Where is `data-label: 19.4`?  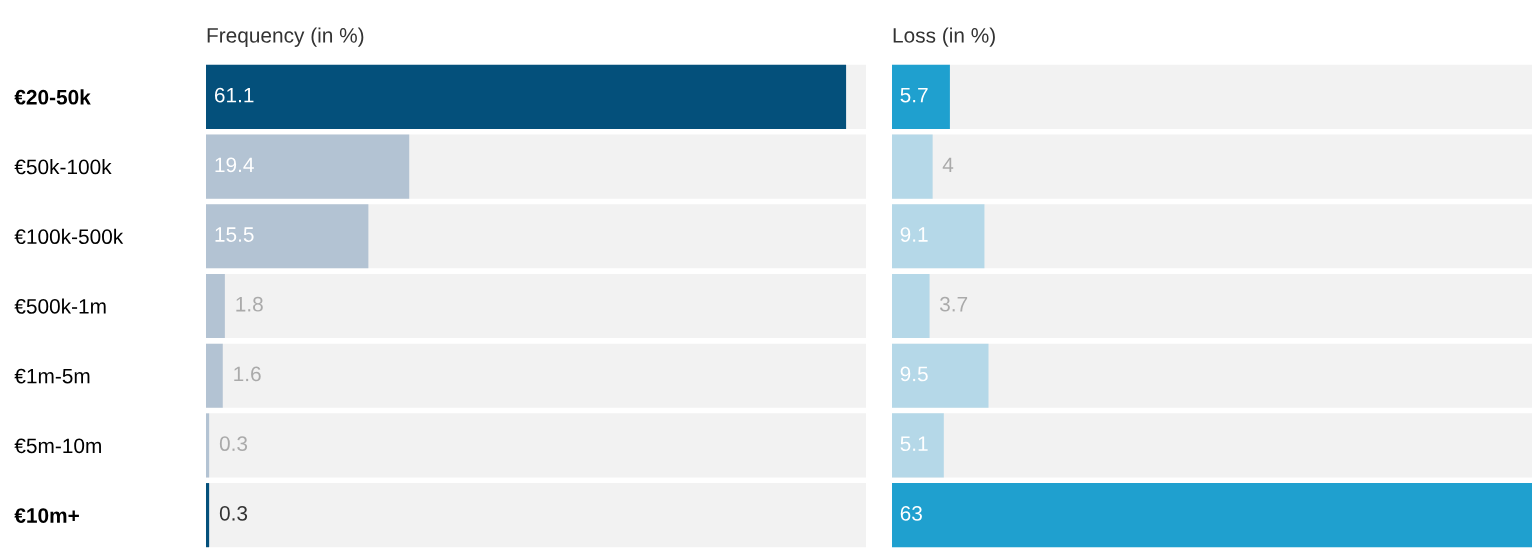 data-label: 19.4 is located at coordinates (234, 165).